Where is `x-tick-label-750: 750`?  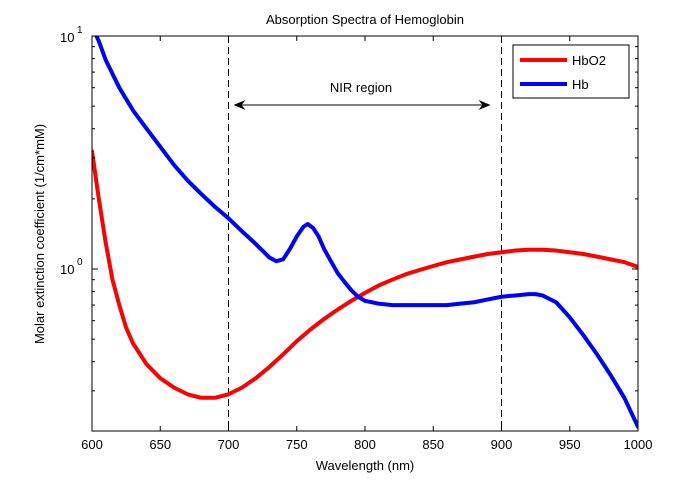 x-tick-label-750: 750 is located at coordinates (297, 444).